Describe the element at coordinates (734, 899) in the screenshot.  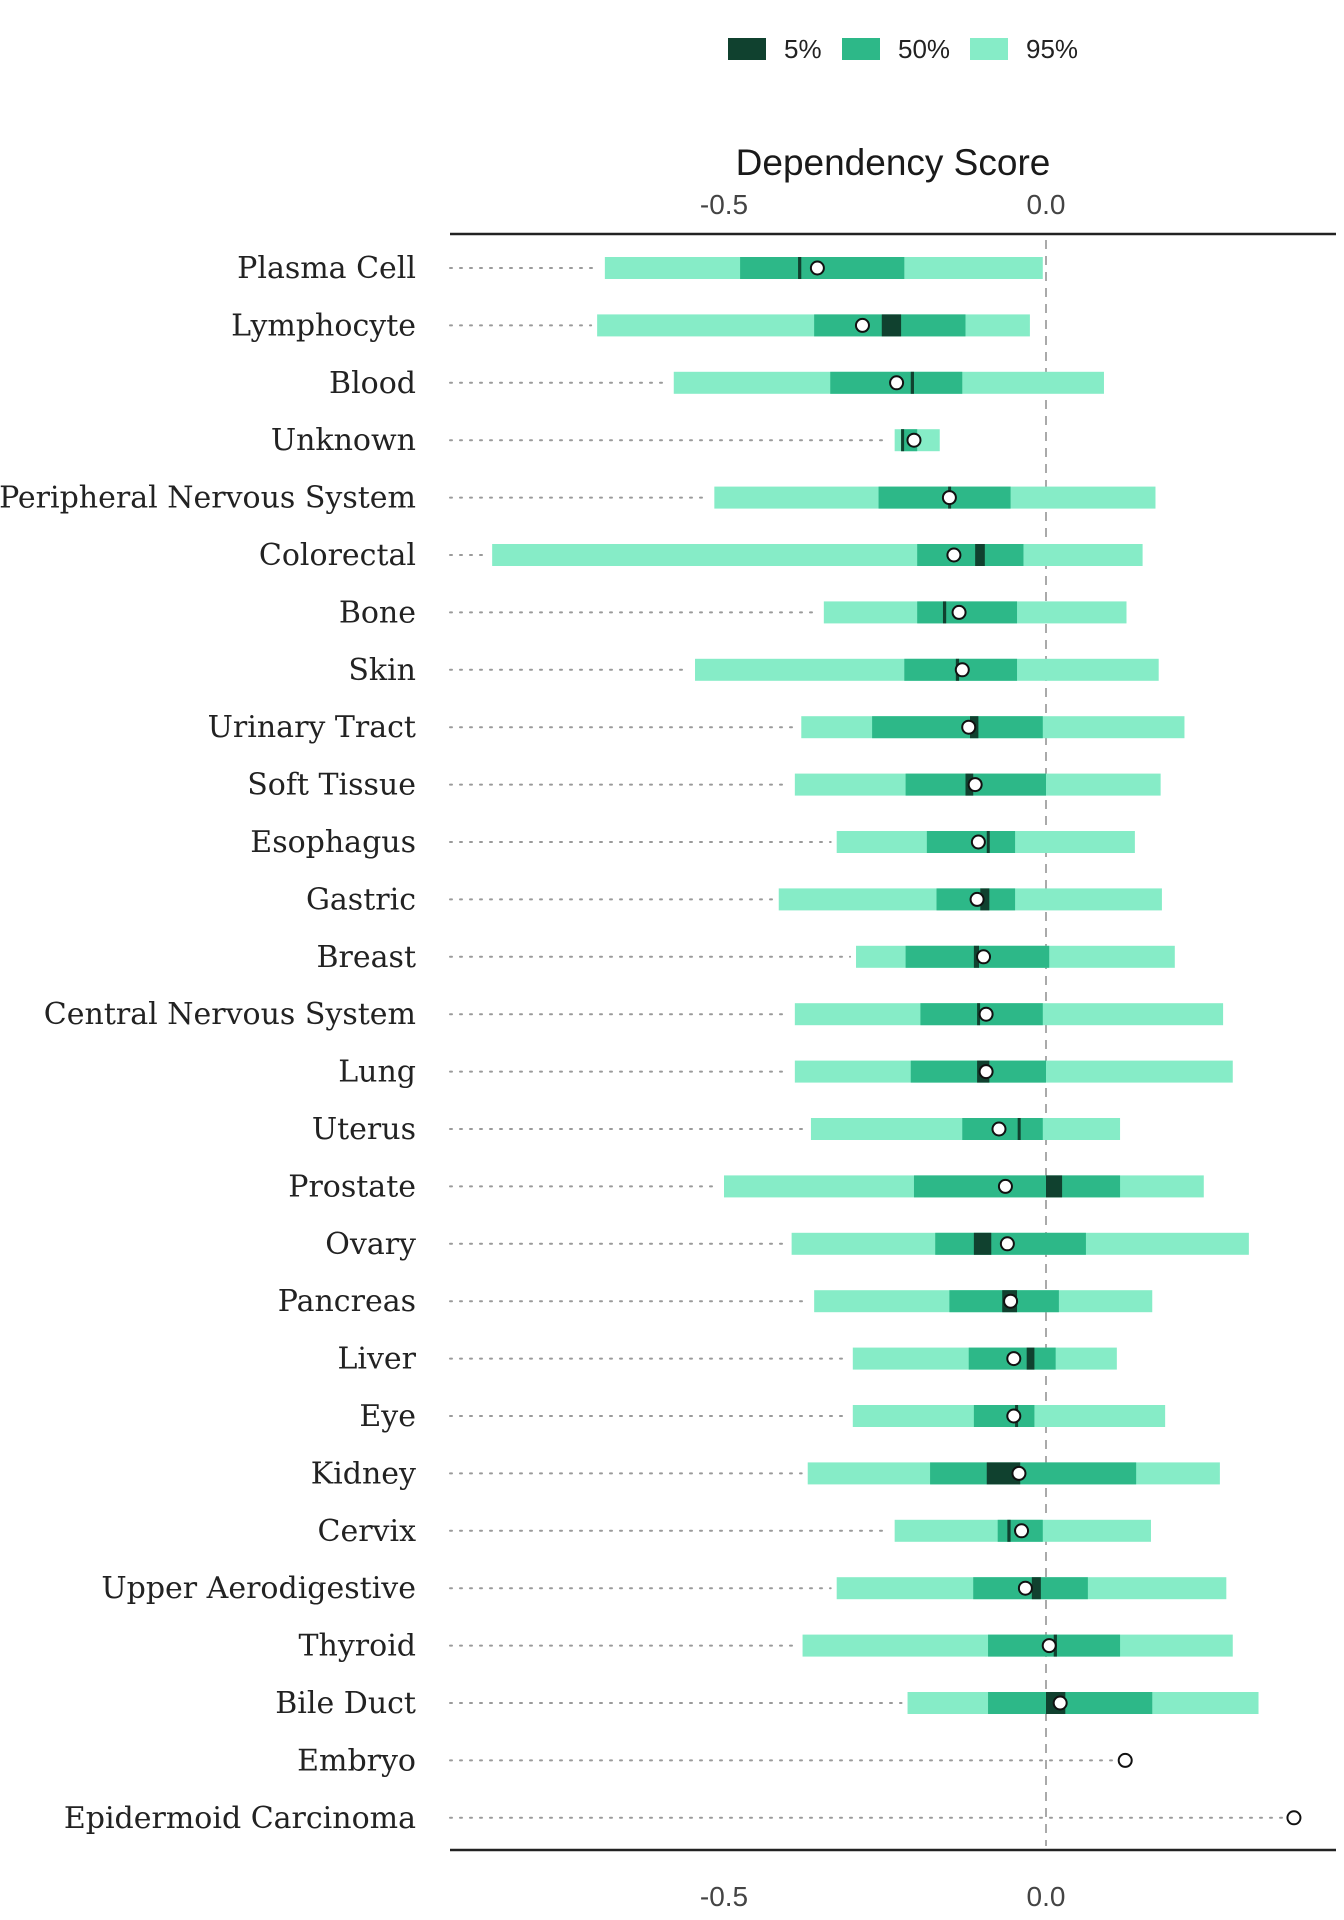
I see `row-gastric: Gastric` at that location.